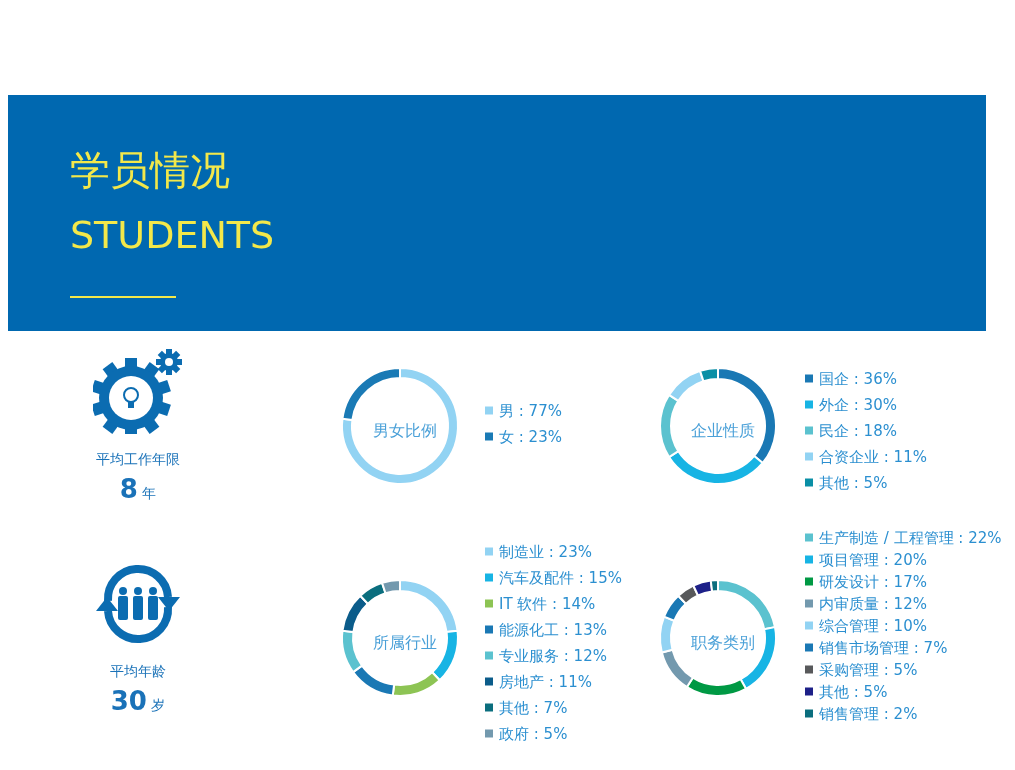 The image size is (1015, 770). I want to click on text: 学员情况, so click(150, 170).